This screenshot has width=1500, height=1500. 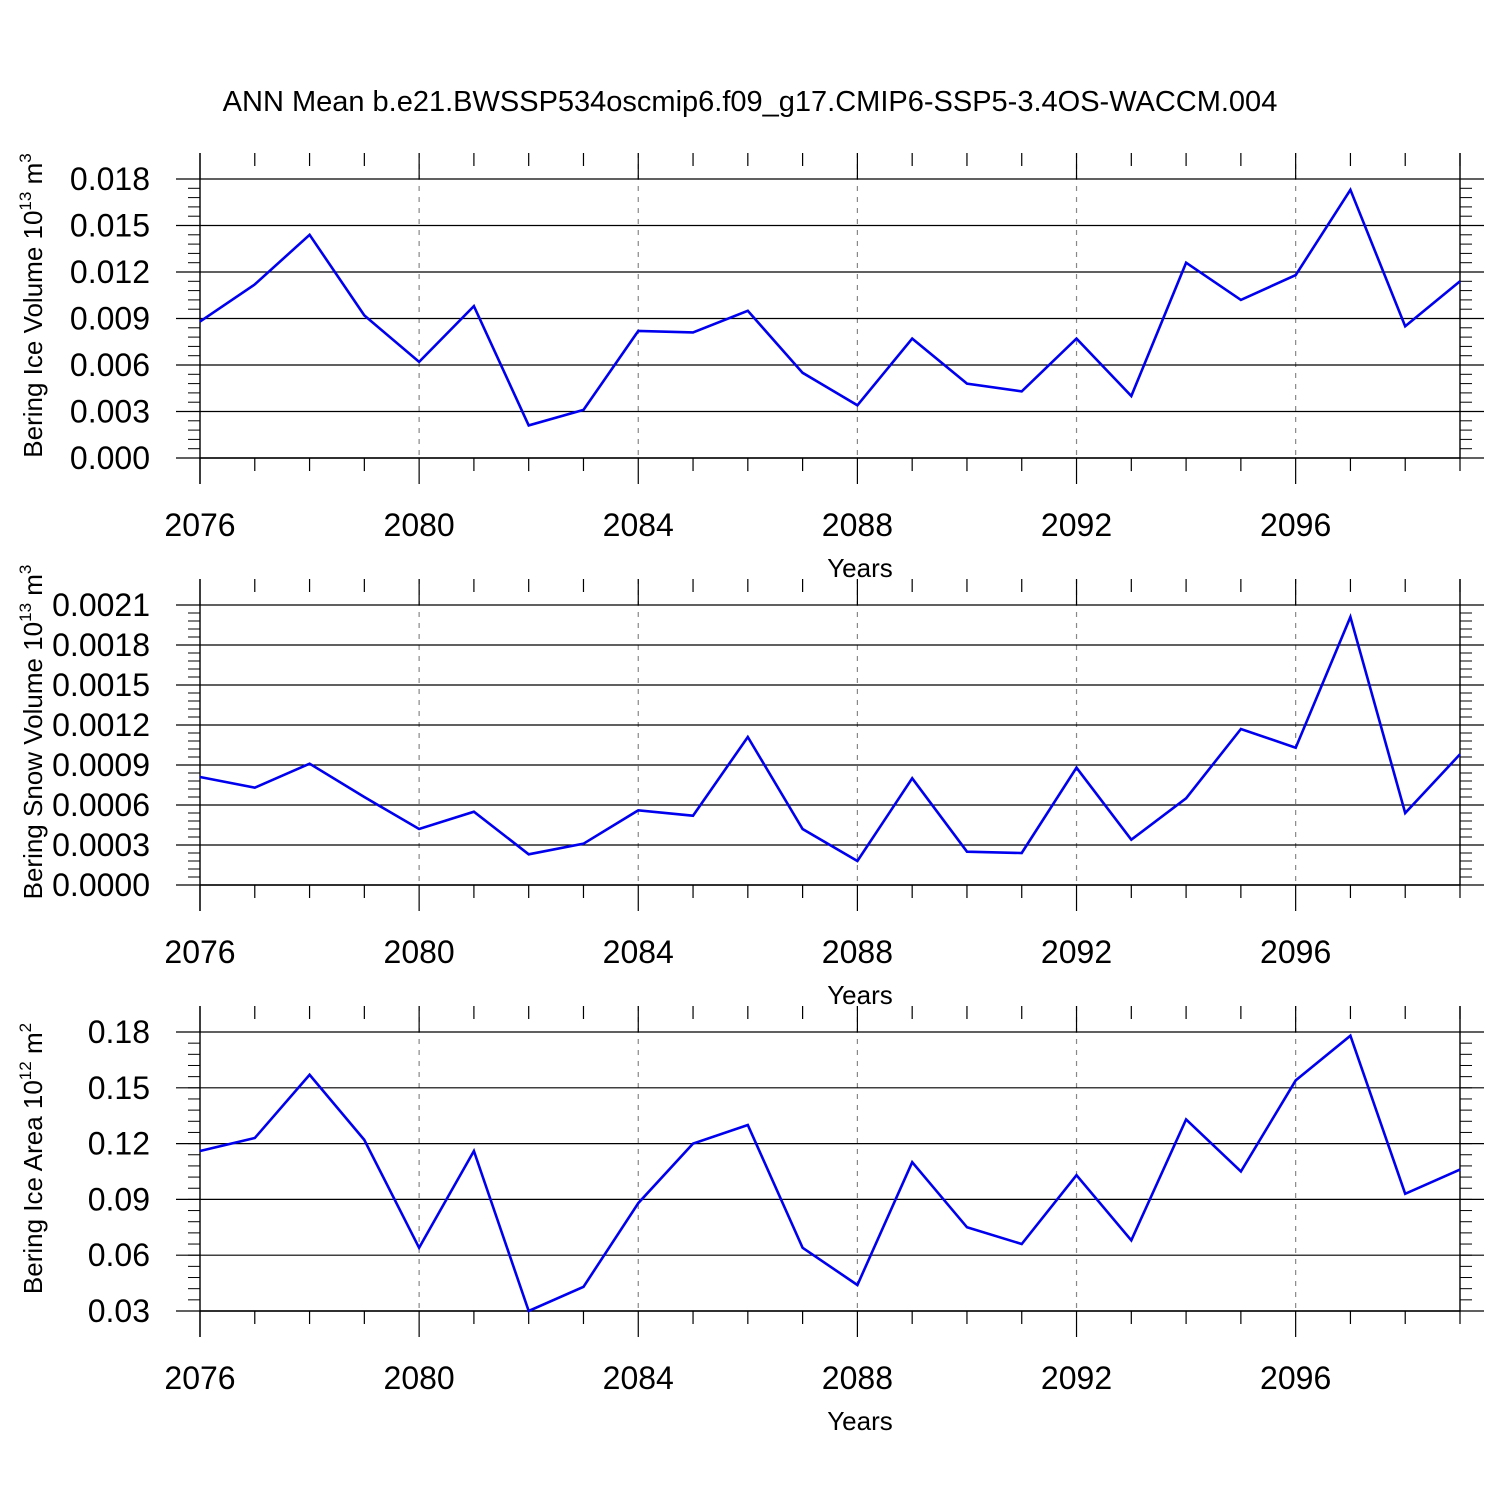 I want to click on y-axis-title: Bering Ice Volume 1013 m3, so click(x=32, y=305).